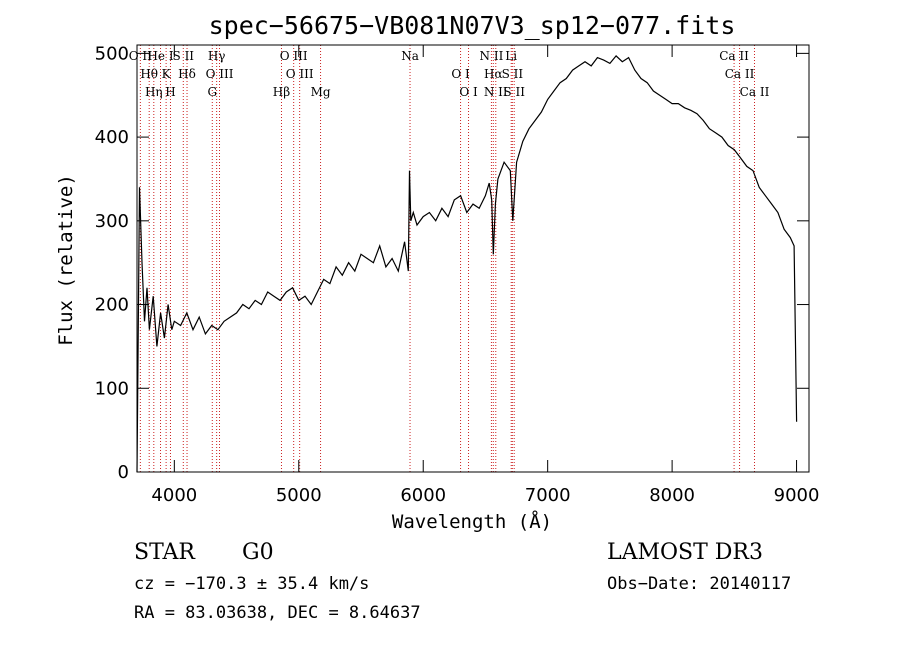 The image size is (900, 649). What do you see at coordinates (252, 584) in the screenshot?
I see `redshift-cz: cz = −170.3 ± 35.4 km/s` at bounding box center [252, 584].